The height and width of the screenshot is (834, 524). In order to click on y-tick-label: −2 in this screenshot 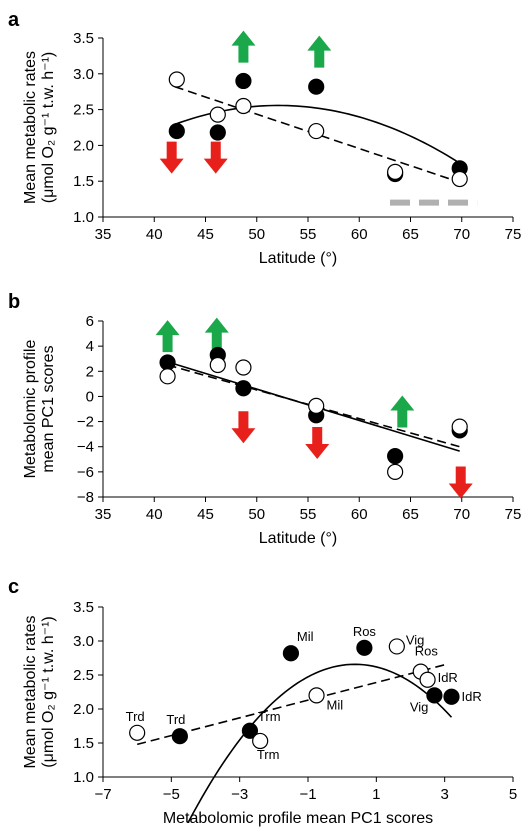, I will do `click(85, 422)`.